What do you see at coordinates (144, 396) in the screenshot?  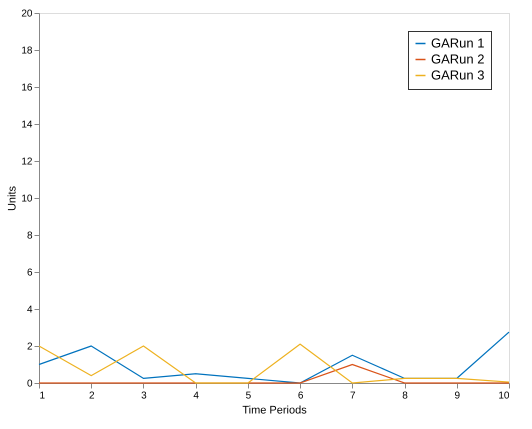 I see `x-tick-label: 3` at bounding box center [144, 396].